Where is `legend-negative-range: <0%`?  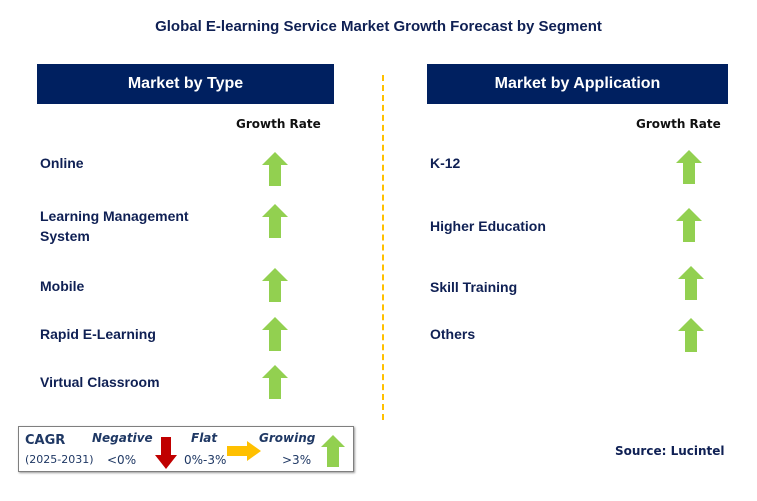 legend-negative-range: <0% is located at coordinates (122, 460).